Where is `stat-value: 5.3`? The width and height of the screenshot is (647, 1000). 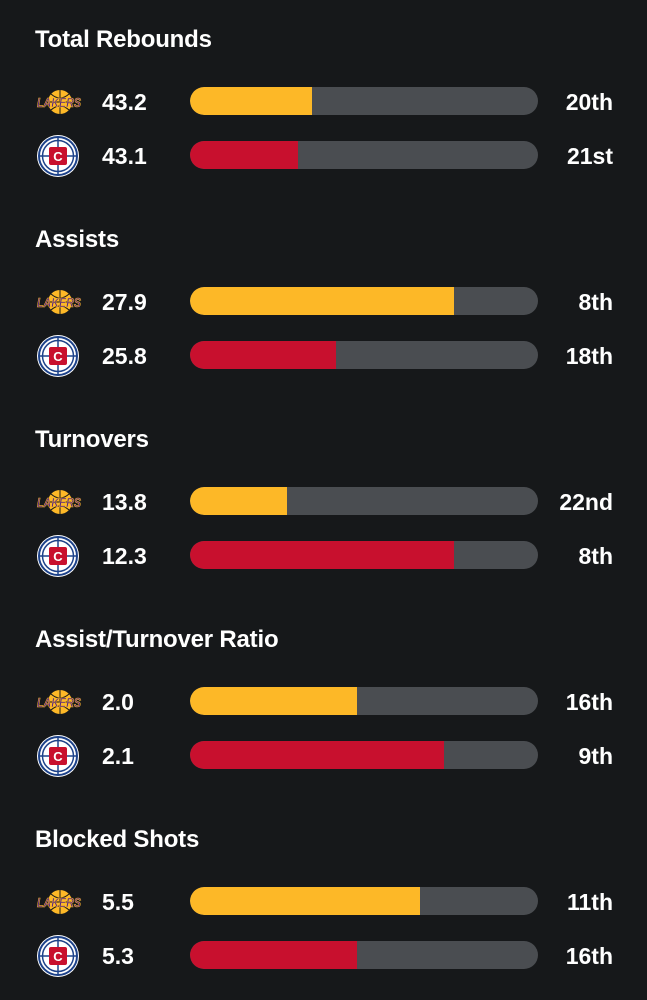 stat-value: 5.3 is located at coordinates (118, 956).